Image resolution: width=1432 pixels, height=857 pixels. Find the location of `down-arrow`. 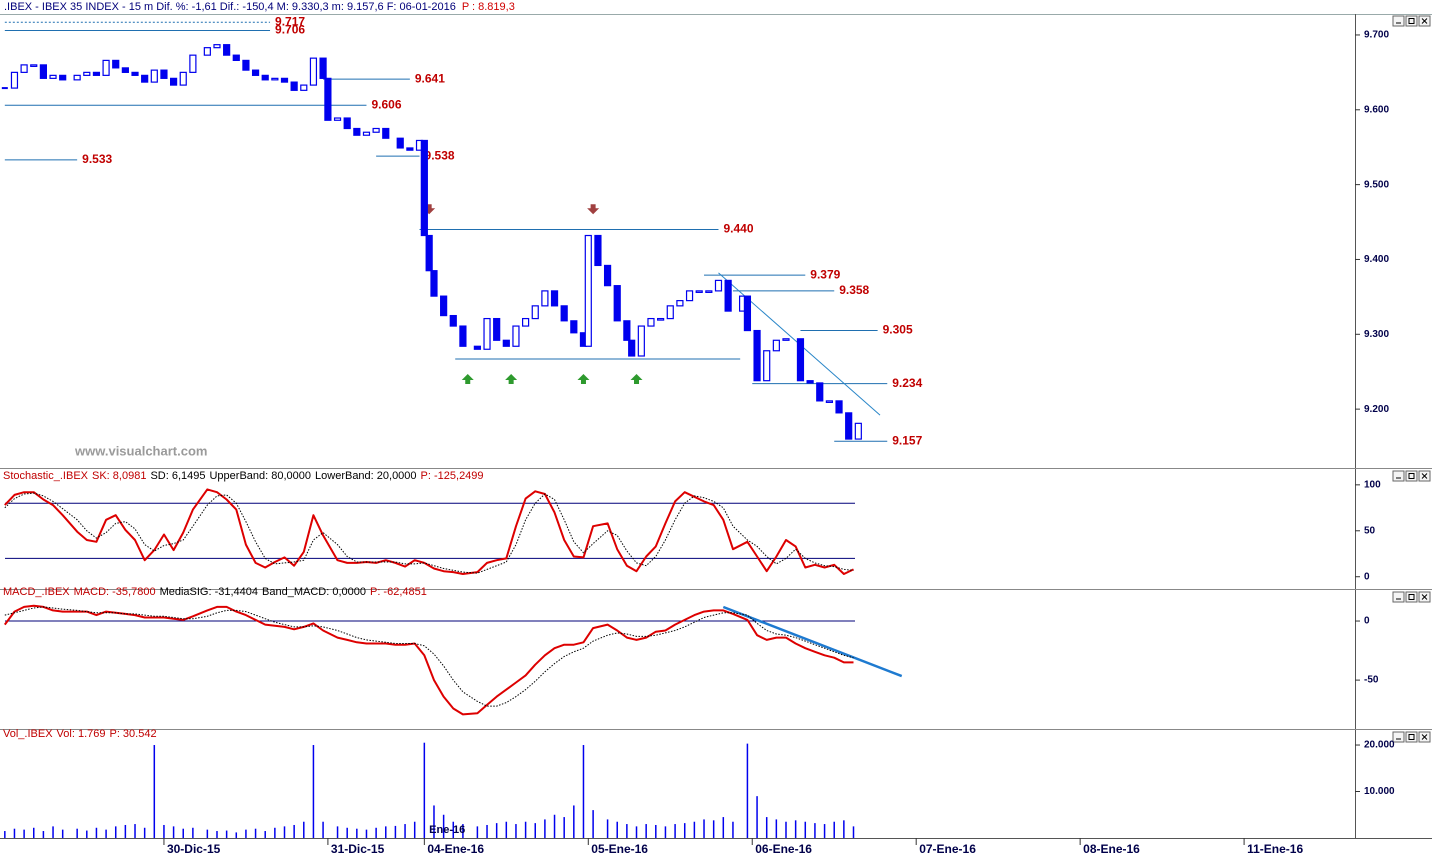

down-arrow is located at coordinates (593, 209).